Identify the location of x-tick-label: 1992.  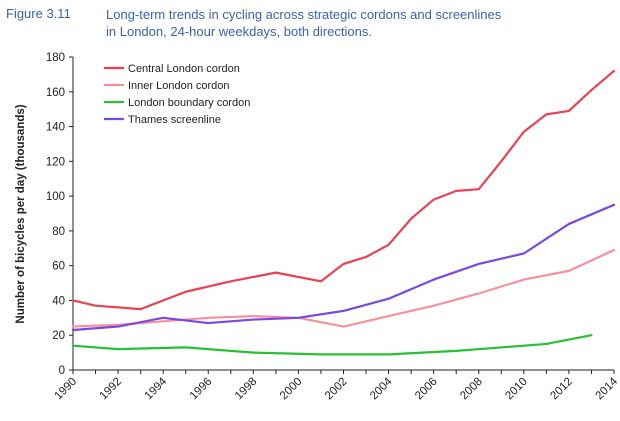
(111, 389).